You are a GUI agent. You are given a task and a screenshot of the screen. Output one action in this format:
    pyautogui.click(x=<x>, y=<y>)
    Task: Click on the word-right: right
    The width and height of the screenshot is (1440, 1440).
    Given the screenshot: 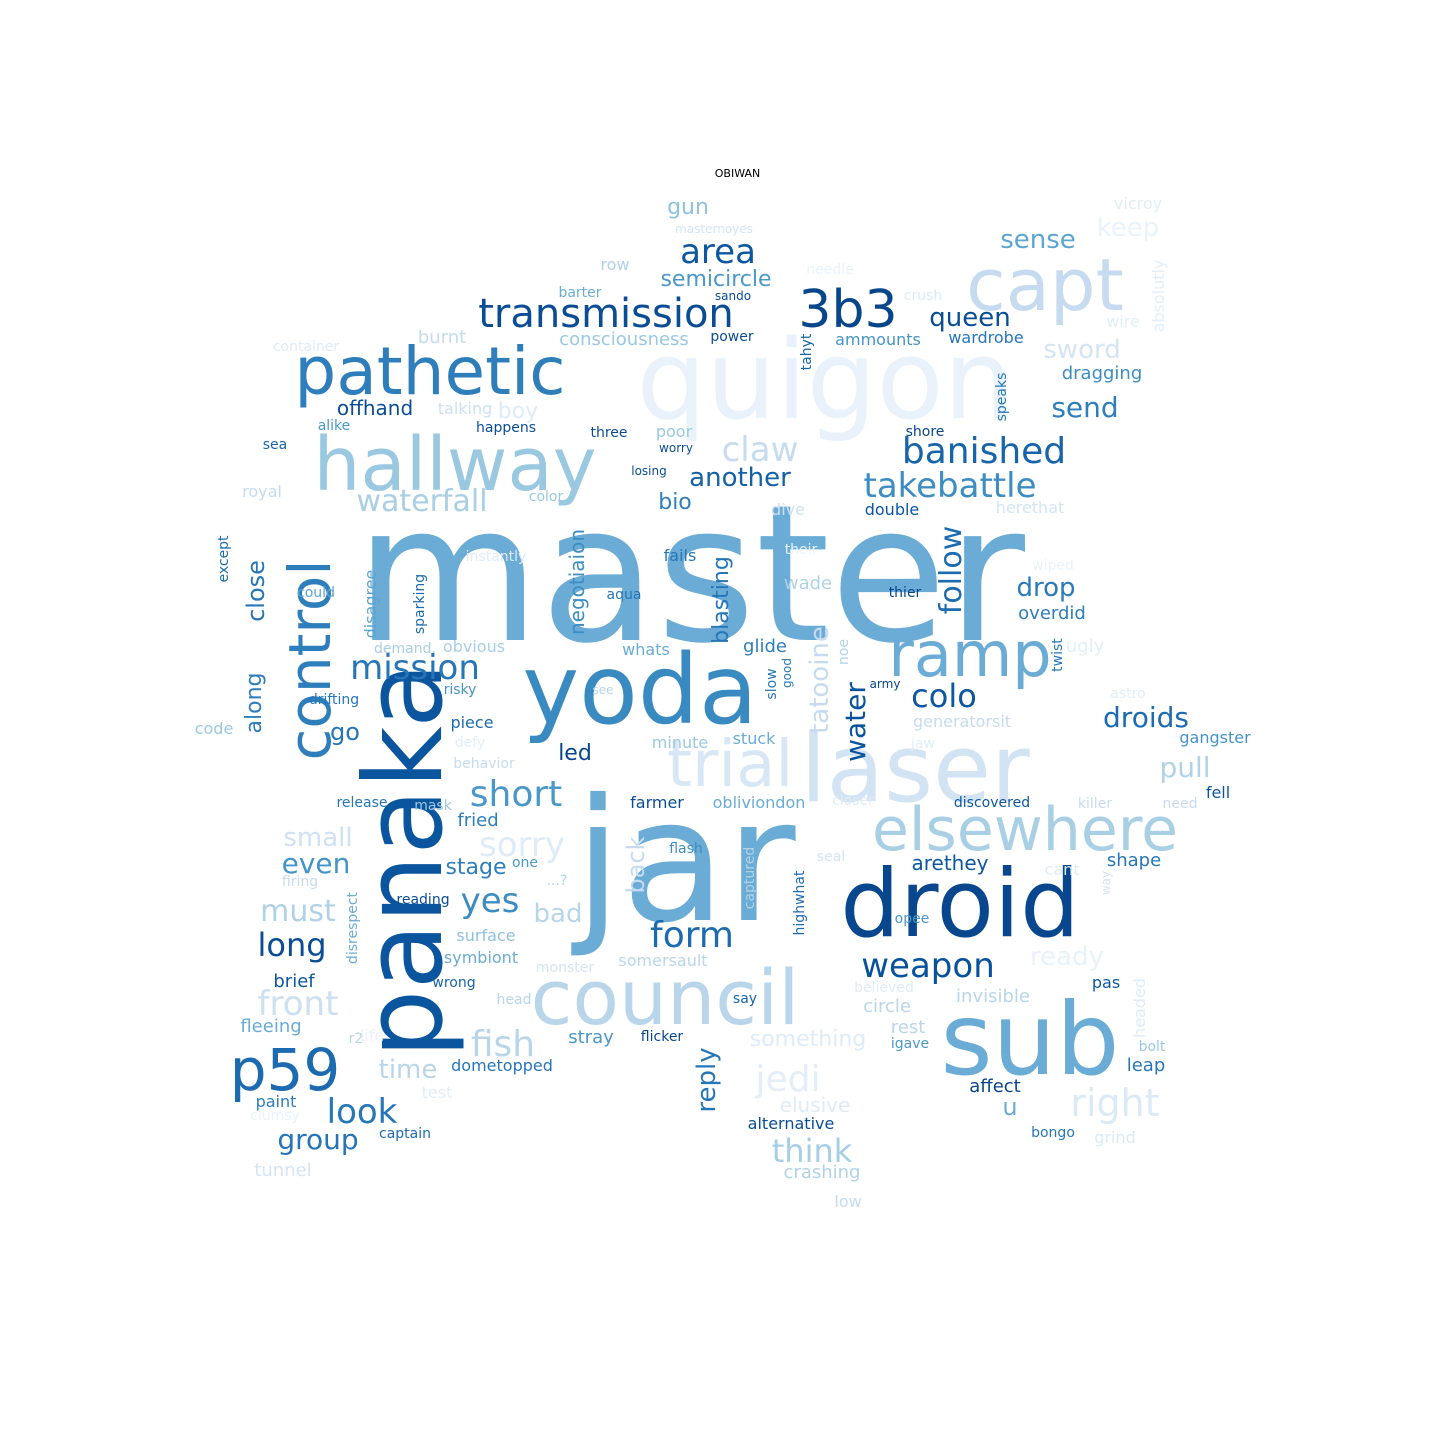 What is the action you would take?
    pyautogui.click(x=1115, y=1103)
    